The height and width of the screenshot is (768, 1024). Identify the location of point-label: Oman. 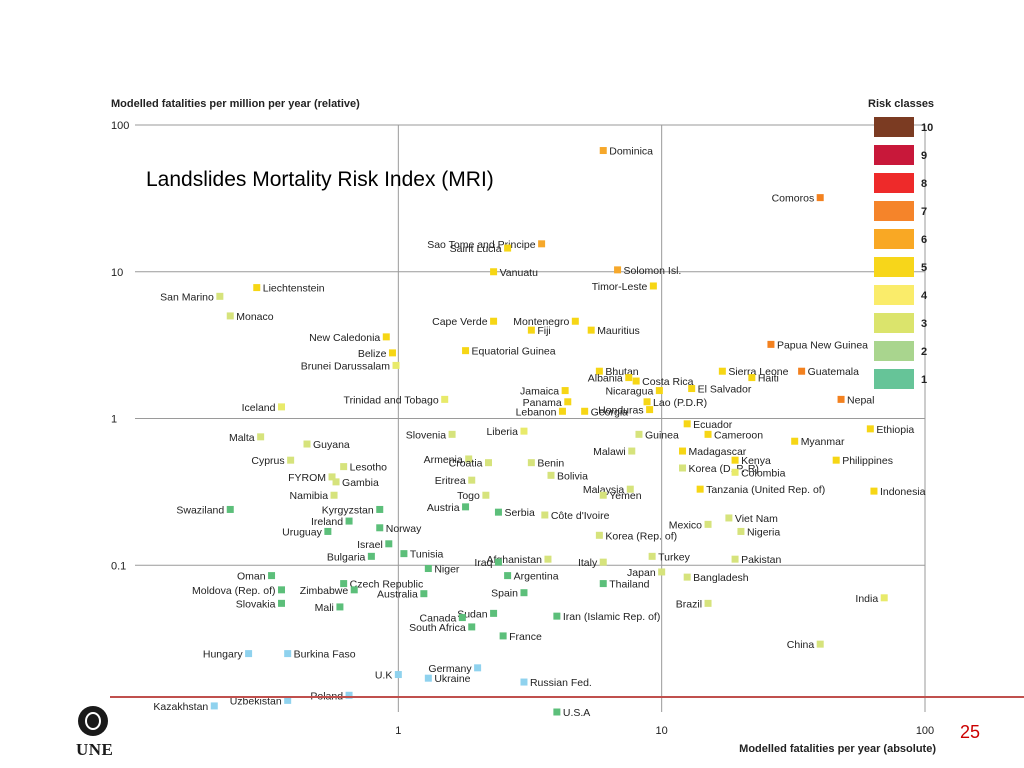
(251, 577).